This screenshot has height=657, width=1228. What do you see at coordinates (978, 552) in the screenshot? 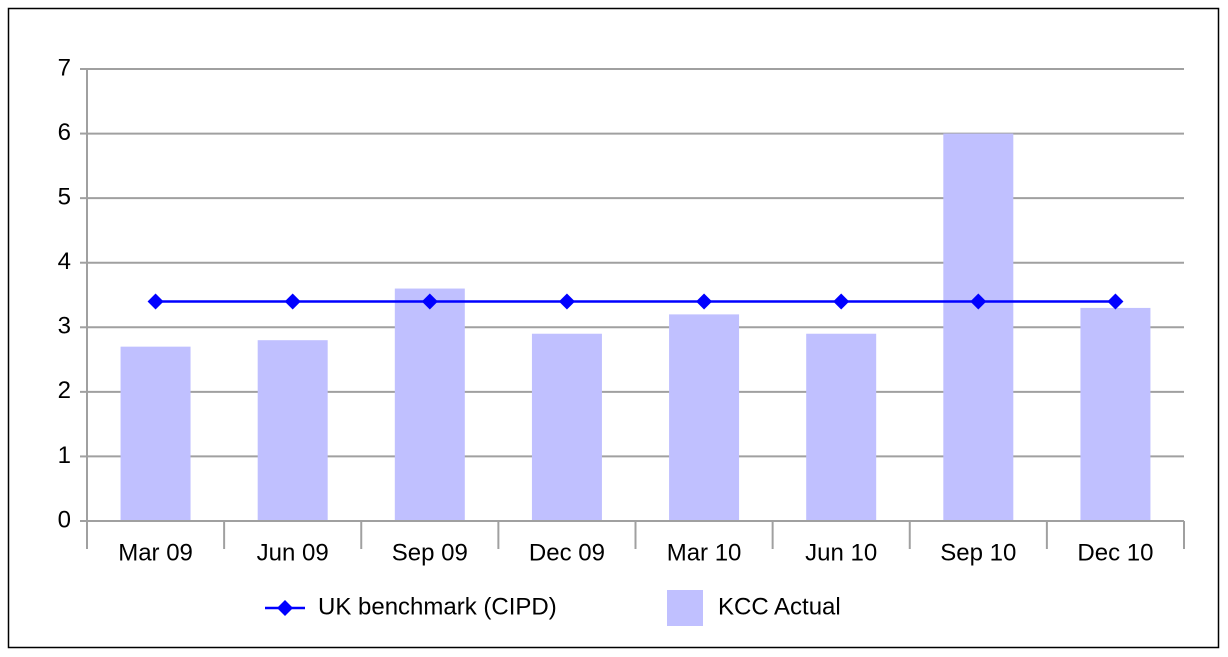
I see `x-tick-label: Sep 10` at bounding box center [978, 552].